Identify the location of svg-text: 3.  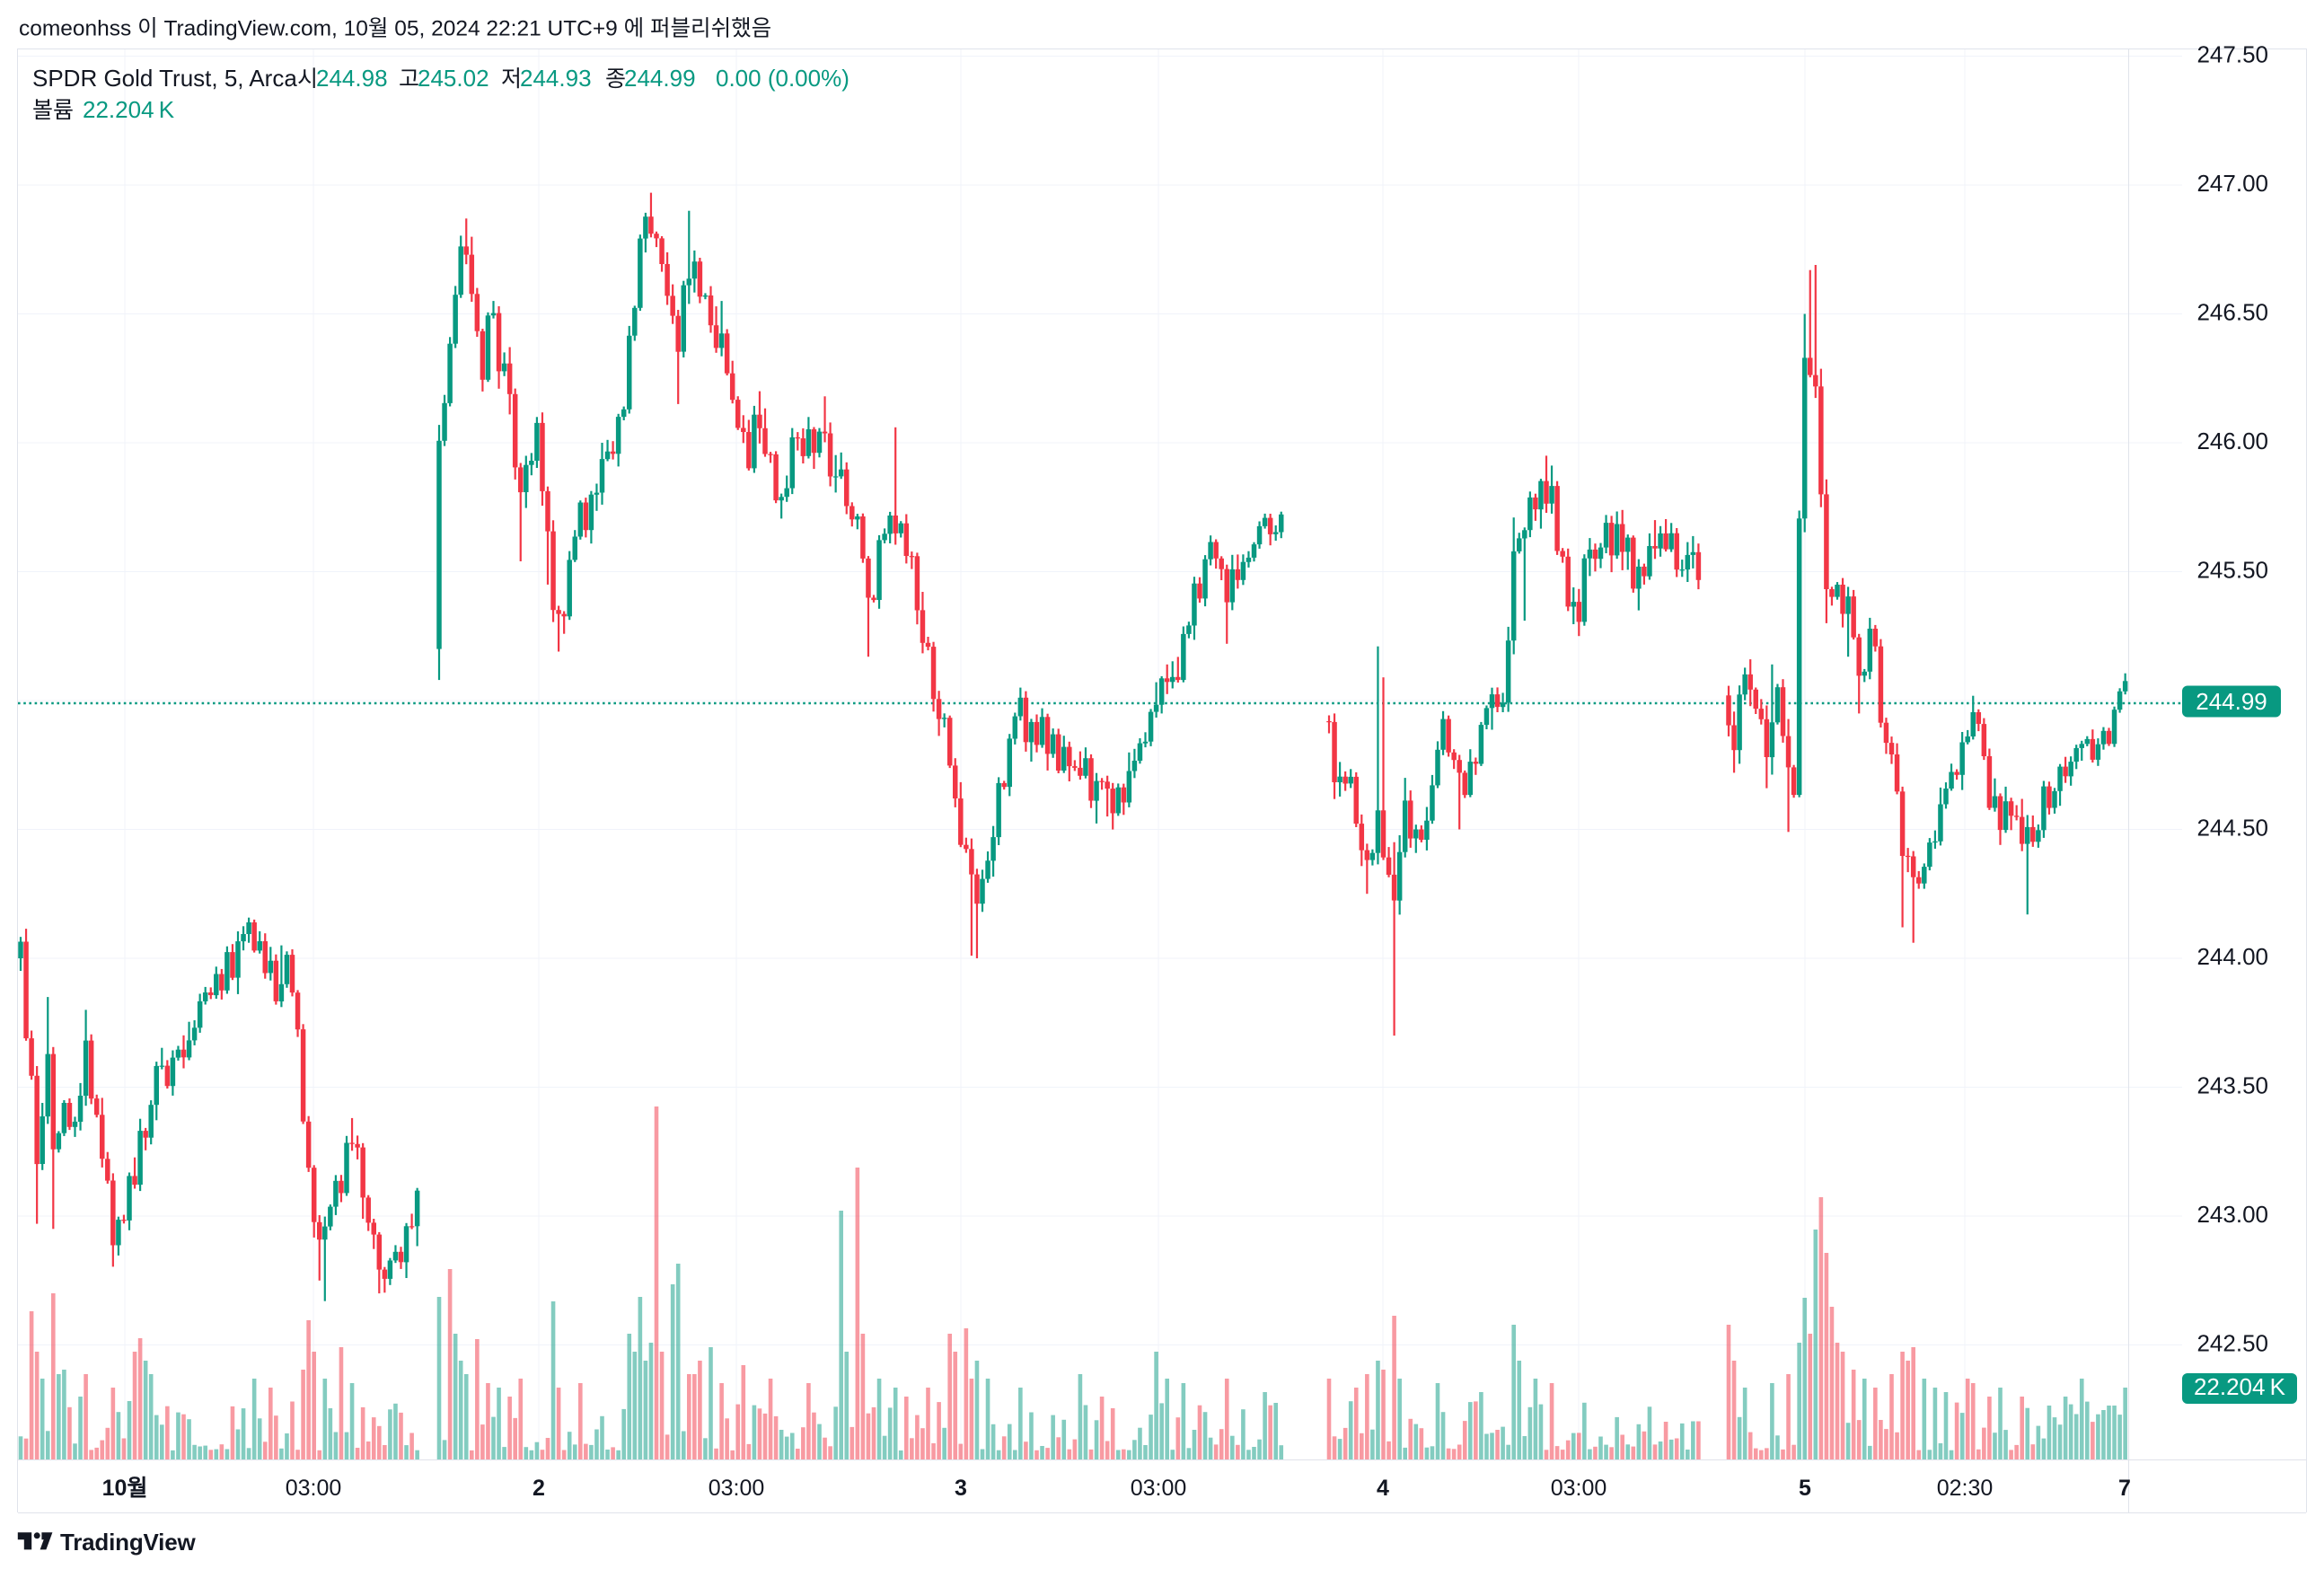
(961, 1488).